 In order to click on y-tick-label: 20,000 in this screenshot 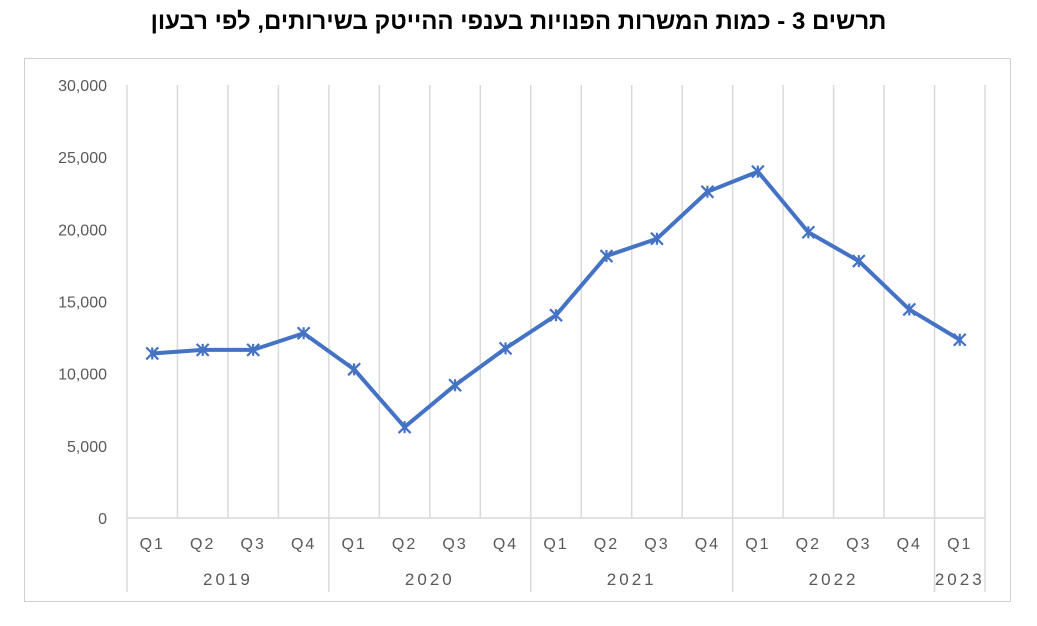, I will do `click(82, 230)`.